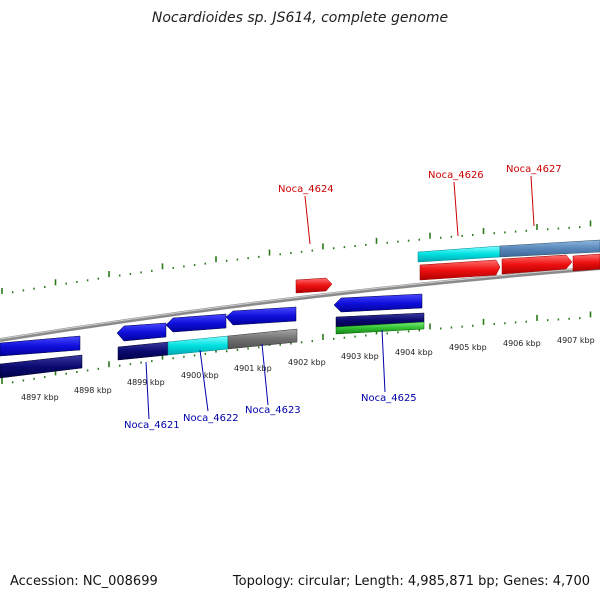  What do you see at coordinates (41, 366) in the screenshot?
I see `gene-prev-reverse-feature` at bounding box center [41, 366].